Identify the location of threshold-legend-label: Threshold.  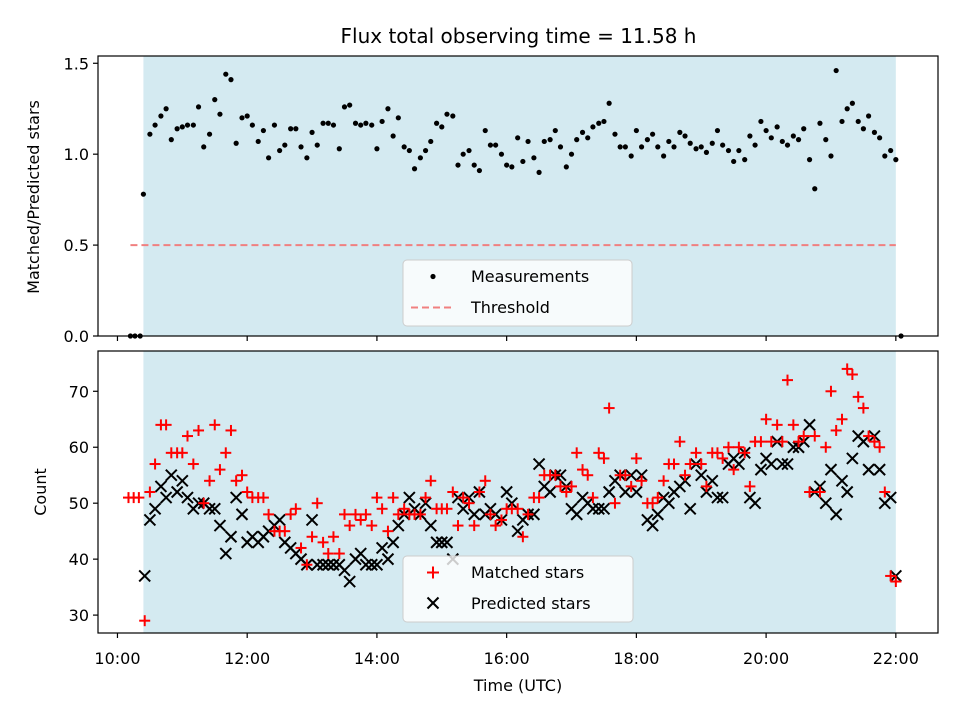
(510, 307).